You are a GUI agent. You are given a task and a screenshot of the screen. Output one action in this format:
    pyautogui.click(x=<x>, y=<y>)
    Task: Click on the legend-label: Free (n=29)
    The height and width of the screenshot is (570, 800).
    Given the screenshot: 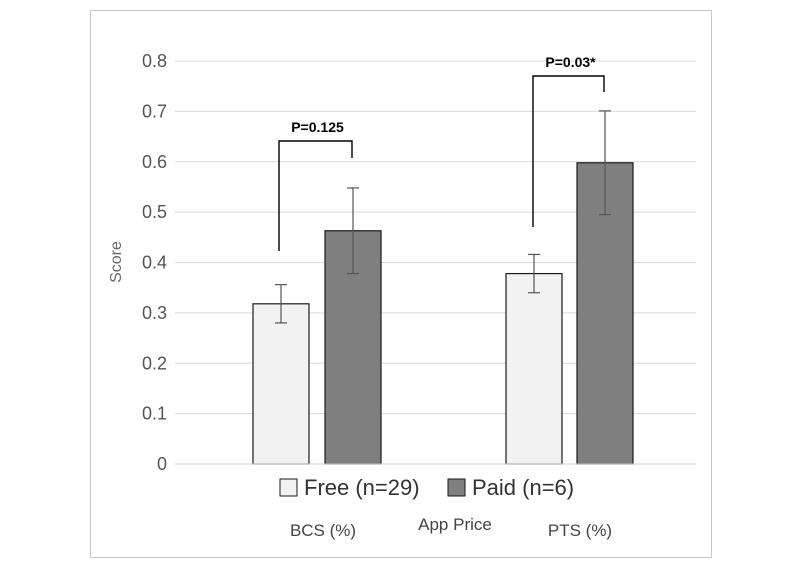 What is the action you would take?
    pyautogui.click(x=362, y=487)
    